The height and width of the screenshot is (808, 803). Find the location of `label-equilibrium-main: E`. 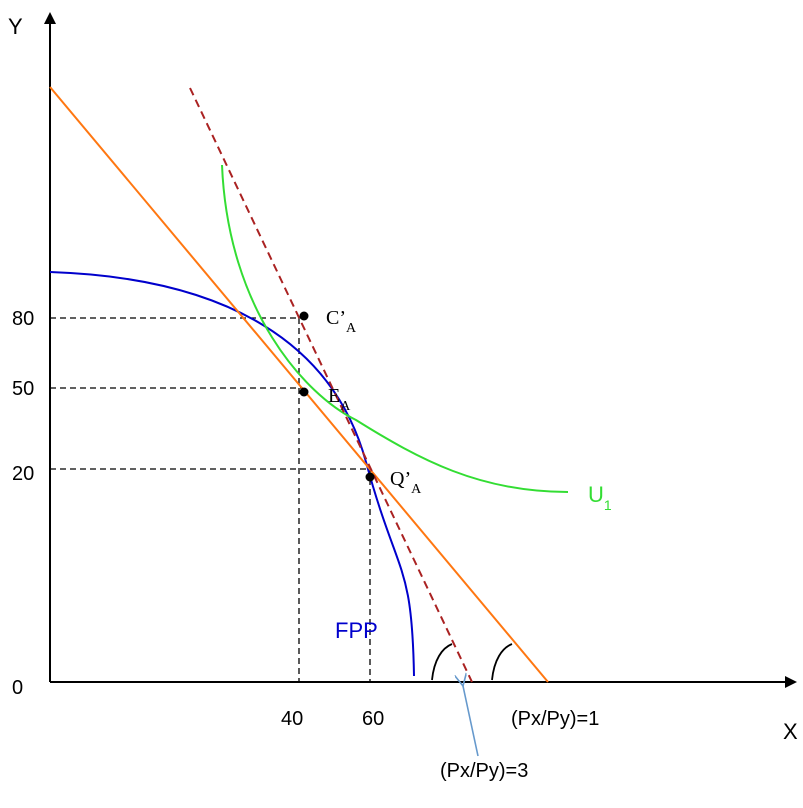

label-equilibrium-main: E is located at coordinates (334, 396).